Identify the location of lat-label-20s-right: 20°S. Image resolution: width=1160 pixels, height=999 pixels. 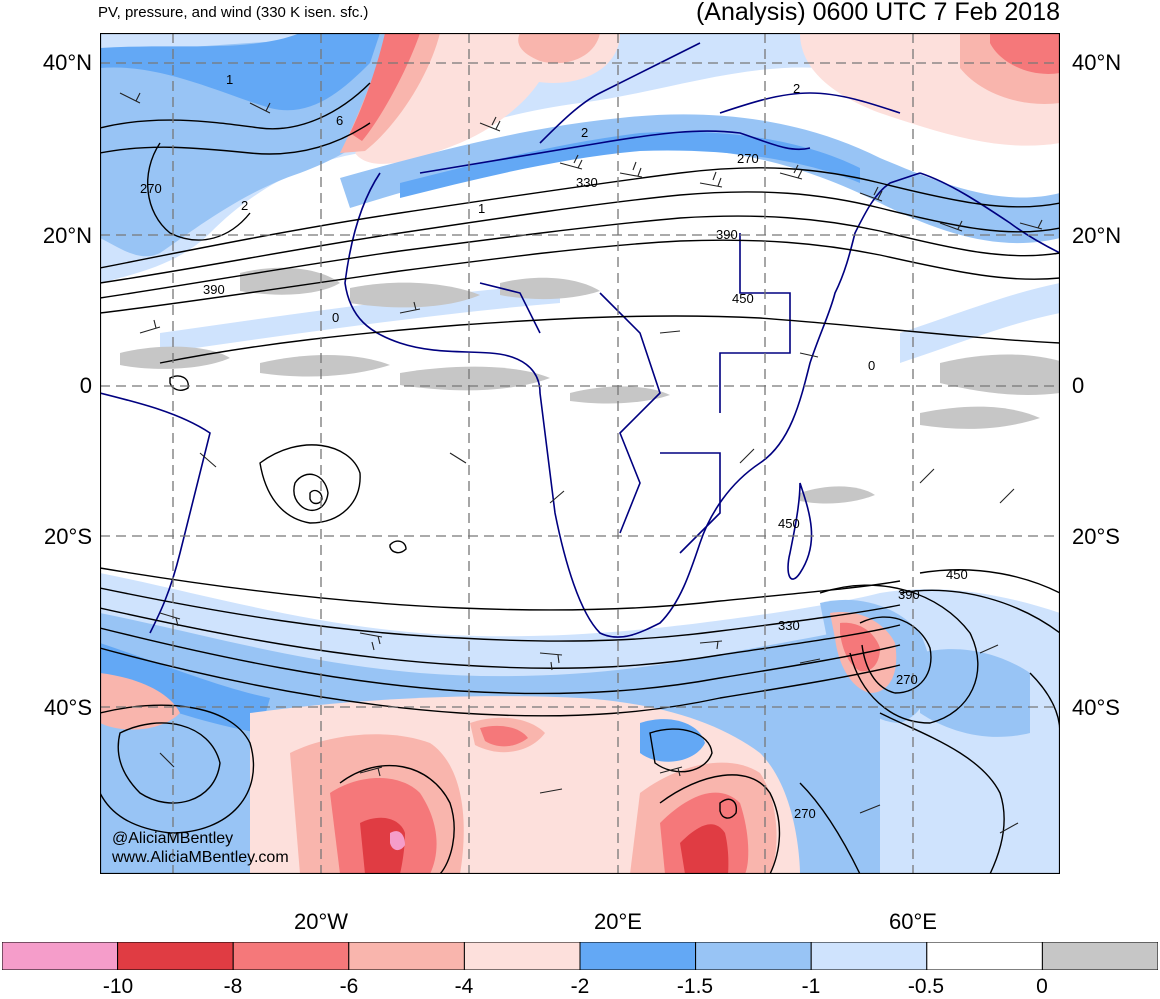
(1096, 536).